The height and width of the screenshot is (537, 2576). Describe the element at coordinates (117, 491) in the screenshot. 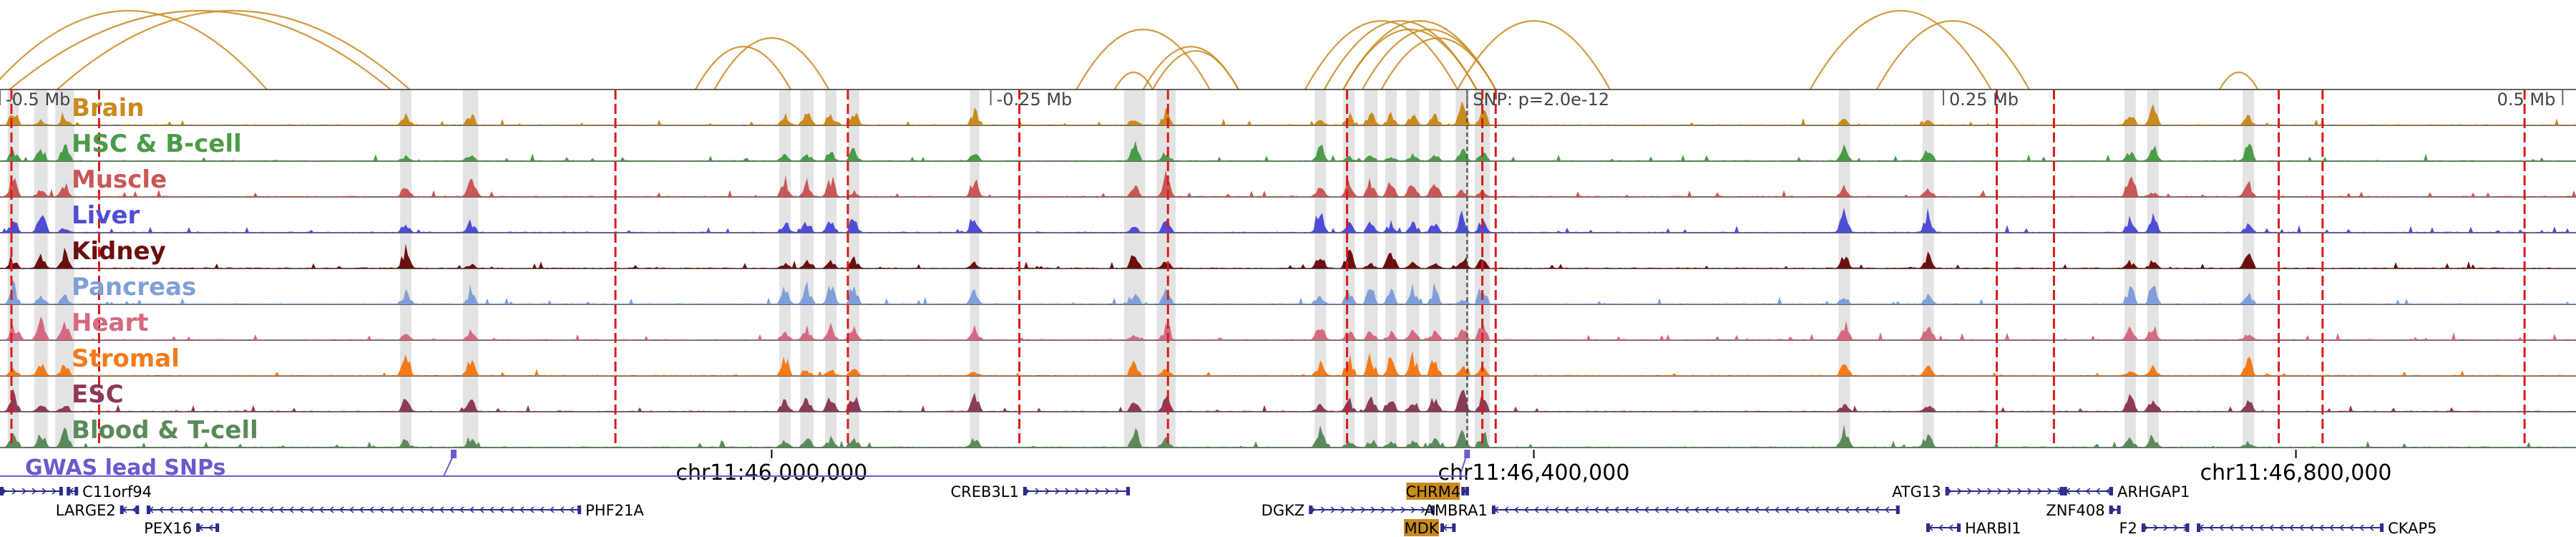

I see `gene-label: C11orf94` at that location.